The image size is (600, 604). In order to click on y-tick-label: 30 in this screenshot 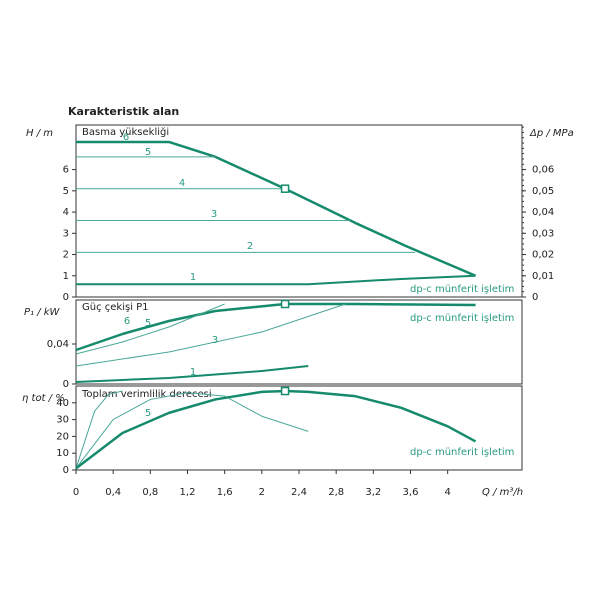, I will do `click(62, 420)`.